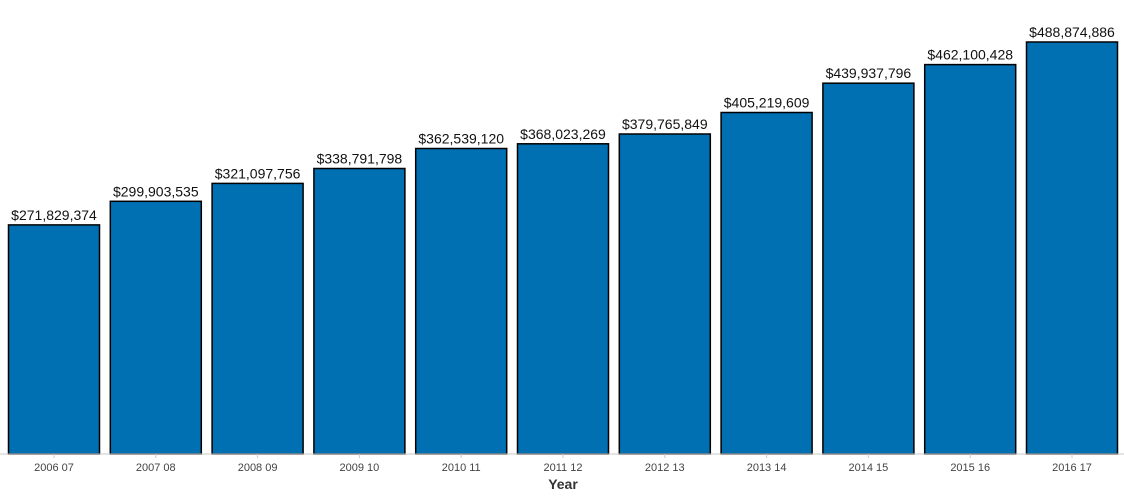 The image size is (1124, 497). What do you see at coordinates (360, 468) in the screenshot?
I see `x-tick-label: 2009 10` at bounding box center [360, 468].